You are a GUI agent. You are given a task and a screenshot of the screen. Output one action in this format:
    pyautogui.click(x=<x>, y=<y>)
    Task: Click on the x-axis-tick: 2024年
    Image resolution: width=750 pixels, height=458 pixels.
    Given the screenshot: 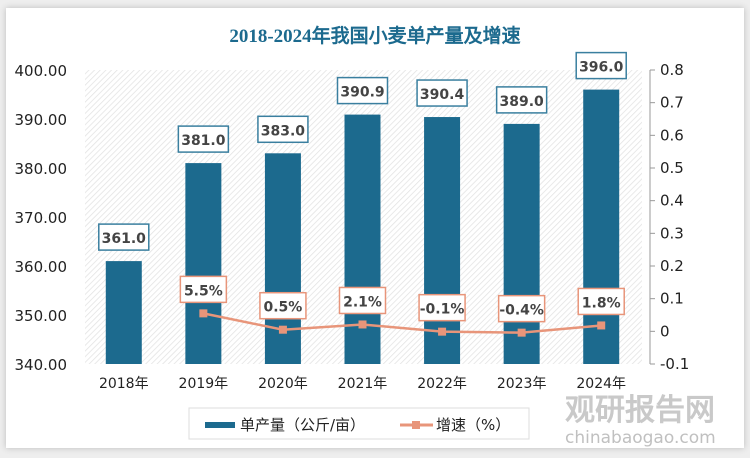 What is the action you would take?
    pyautogui.click(x=601, y=384)
    